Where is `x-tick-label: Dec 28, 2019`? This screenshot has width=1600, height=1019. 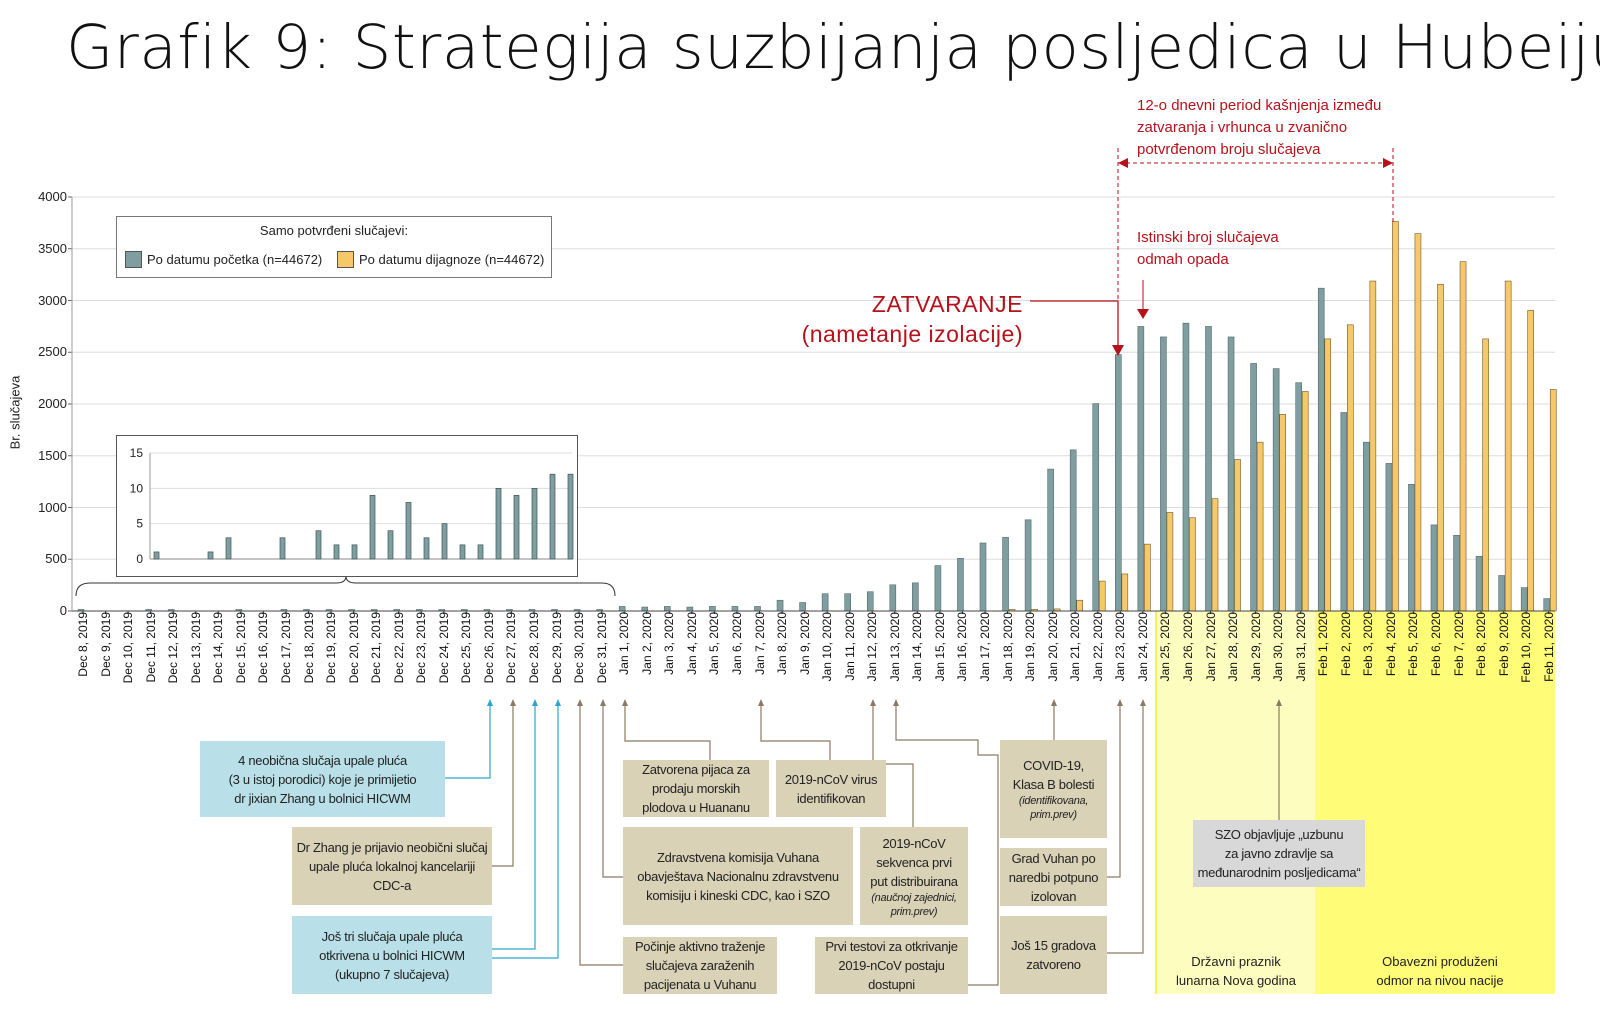 x-tick-label: Dec 28, 2019 is located at coordinates (534, 648).